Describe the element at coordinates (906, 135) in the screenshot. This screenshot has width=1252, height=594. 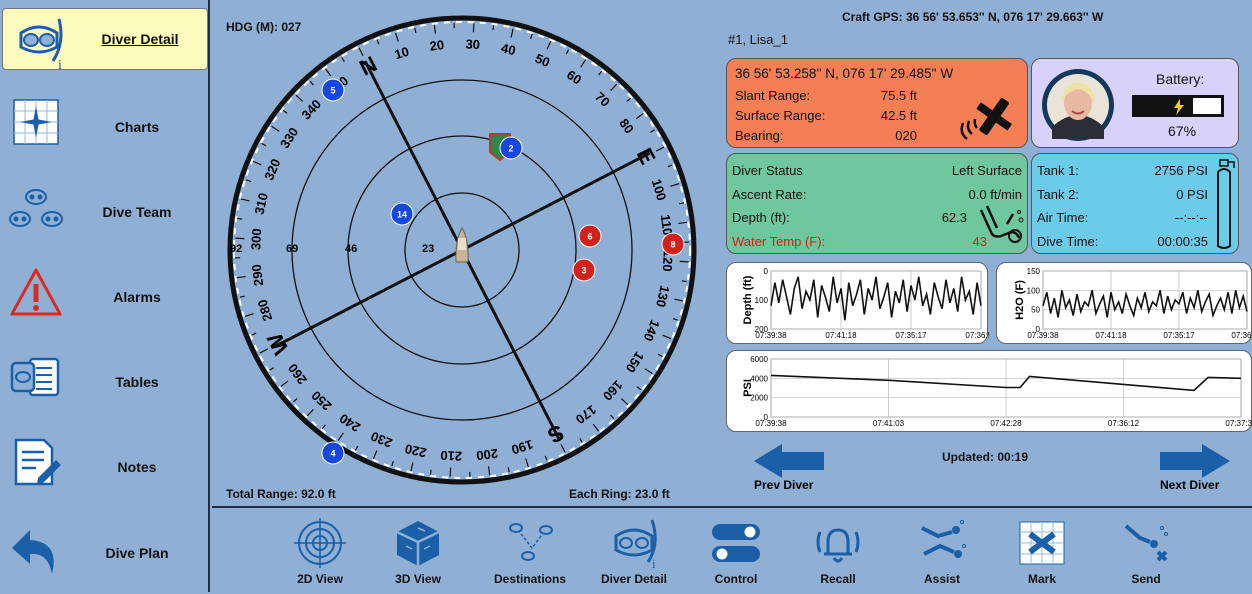
I see `bearing-value: 020` at that location.